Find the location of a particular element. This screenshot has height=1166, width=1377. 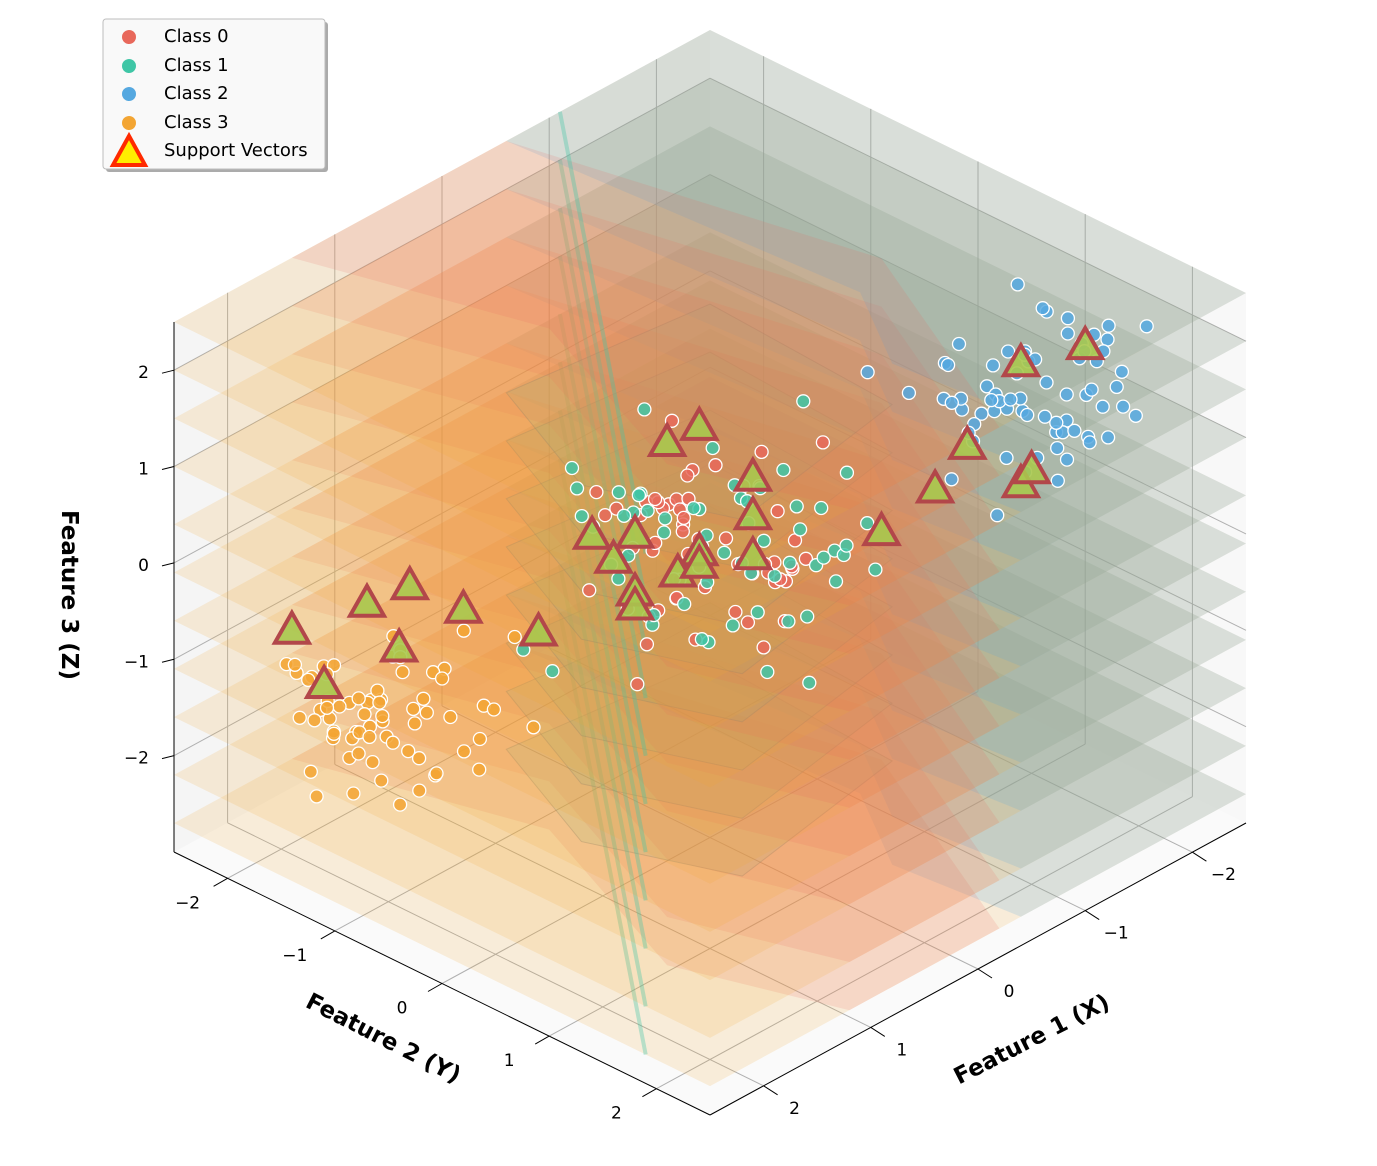

grid-line-y-floor is located at coordinates (603, 785).